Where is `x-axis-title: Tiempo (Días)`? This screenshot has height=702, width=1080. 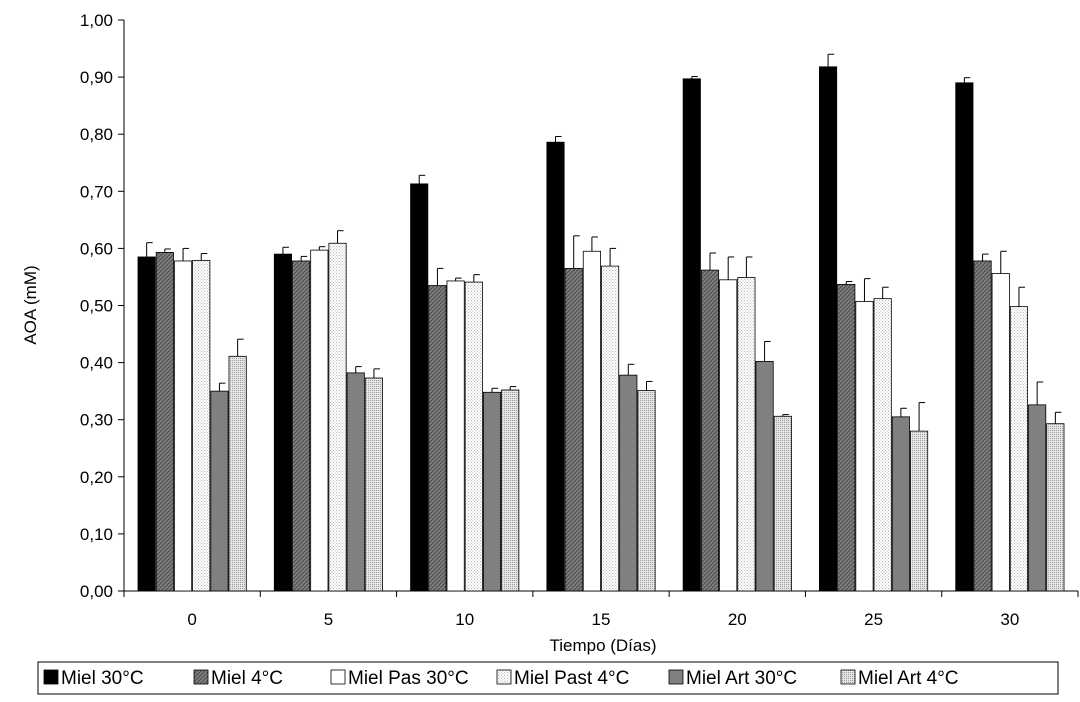 x-axis-title: Tiempo (Días) is located at coordinates (602, 645).